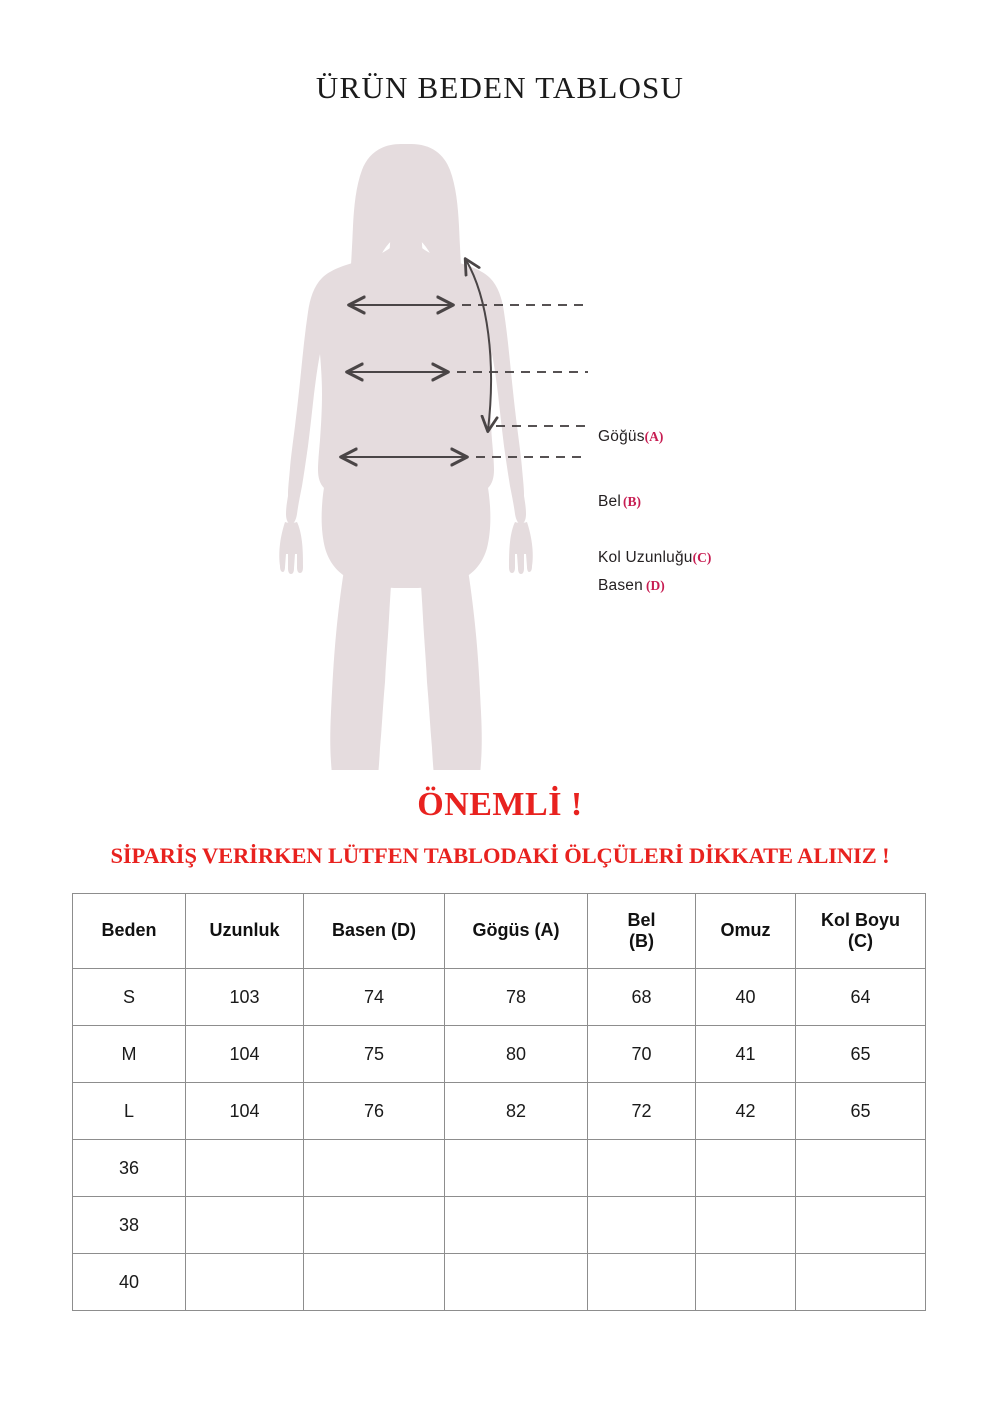 The height and width of the screenshot is (1414, 1000). What do you see at coordinates (129, 1111) in the screenshot?
I see `cell-beden: L` at bounding box center [129, 1111].